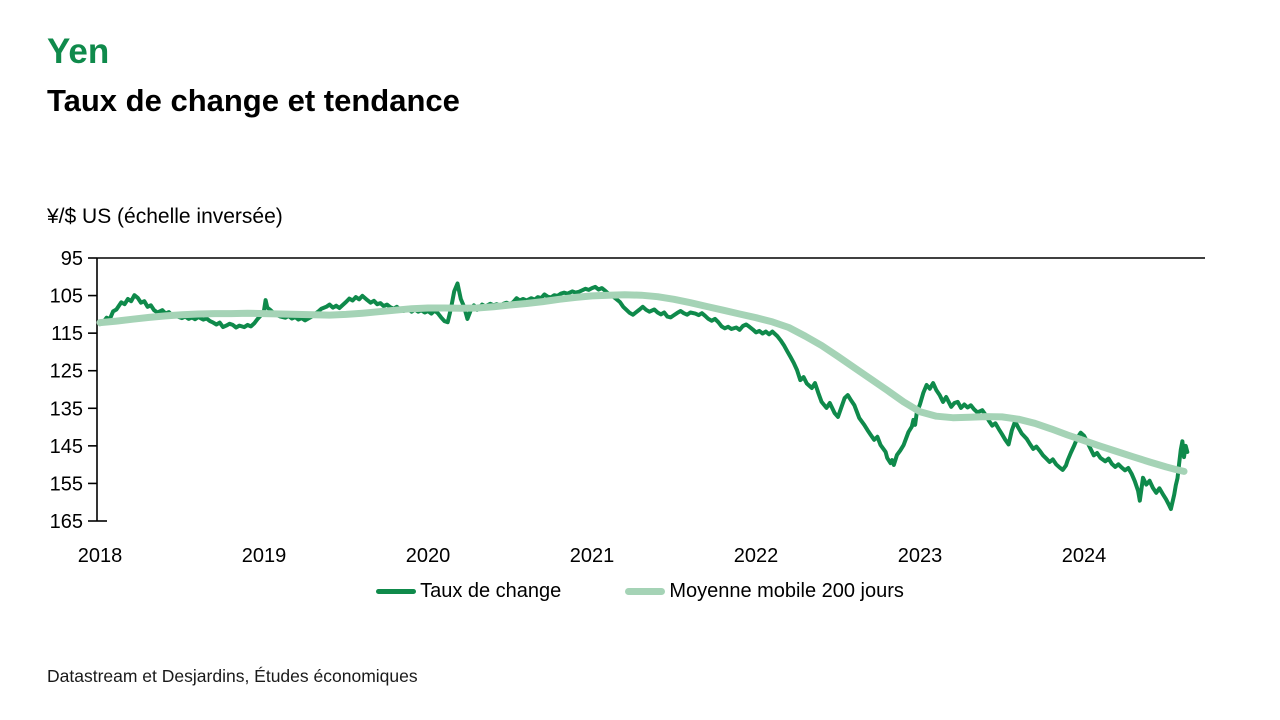 Image resolution: width=1280 pixels, height=720 pixels. What do you see at coordinates (264, 556) in the screenshot?
I see `x-tick-label: 2019` at bounding box center [264, 556].